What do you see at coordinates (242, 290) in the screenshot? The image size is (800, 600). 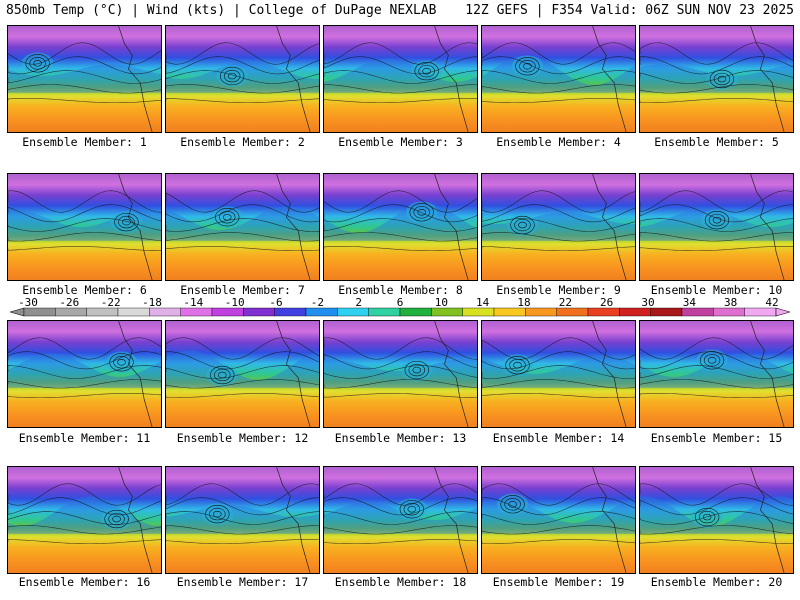 I see `ensemble-member-label: Ensemble Member: 7` at bounding box center [242, 290].